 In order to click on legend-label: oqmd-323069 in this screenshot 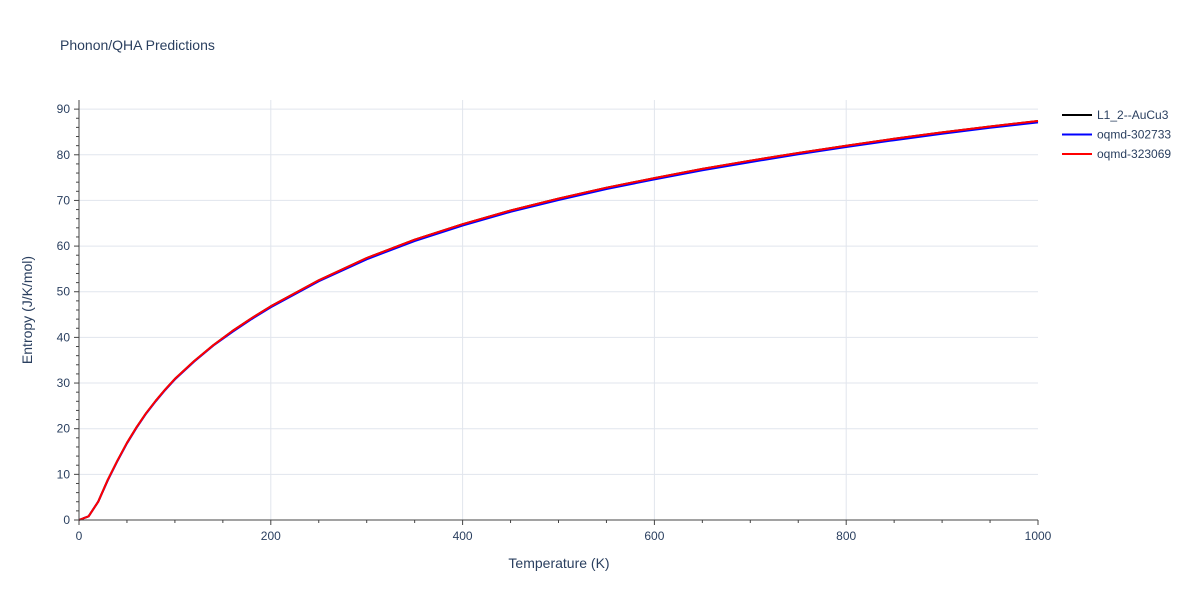, I will do `click(1134, 154)`.